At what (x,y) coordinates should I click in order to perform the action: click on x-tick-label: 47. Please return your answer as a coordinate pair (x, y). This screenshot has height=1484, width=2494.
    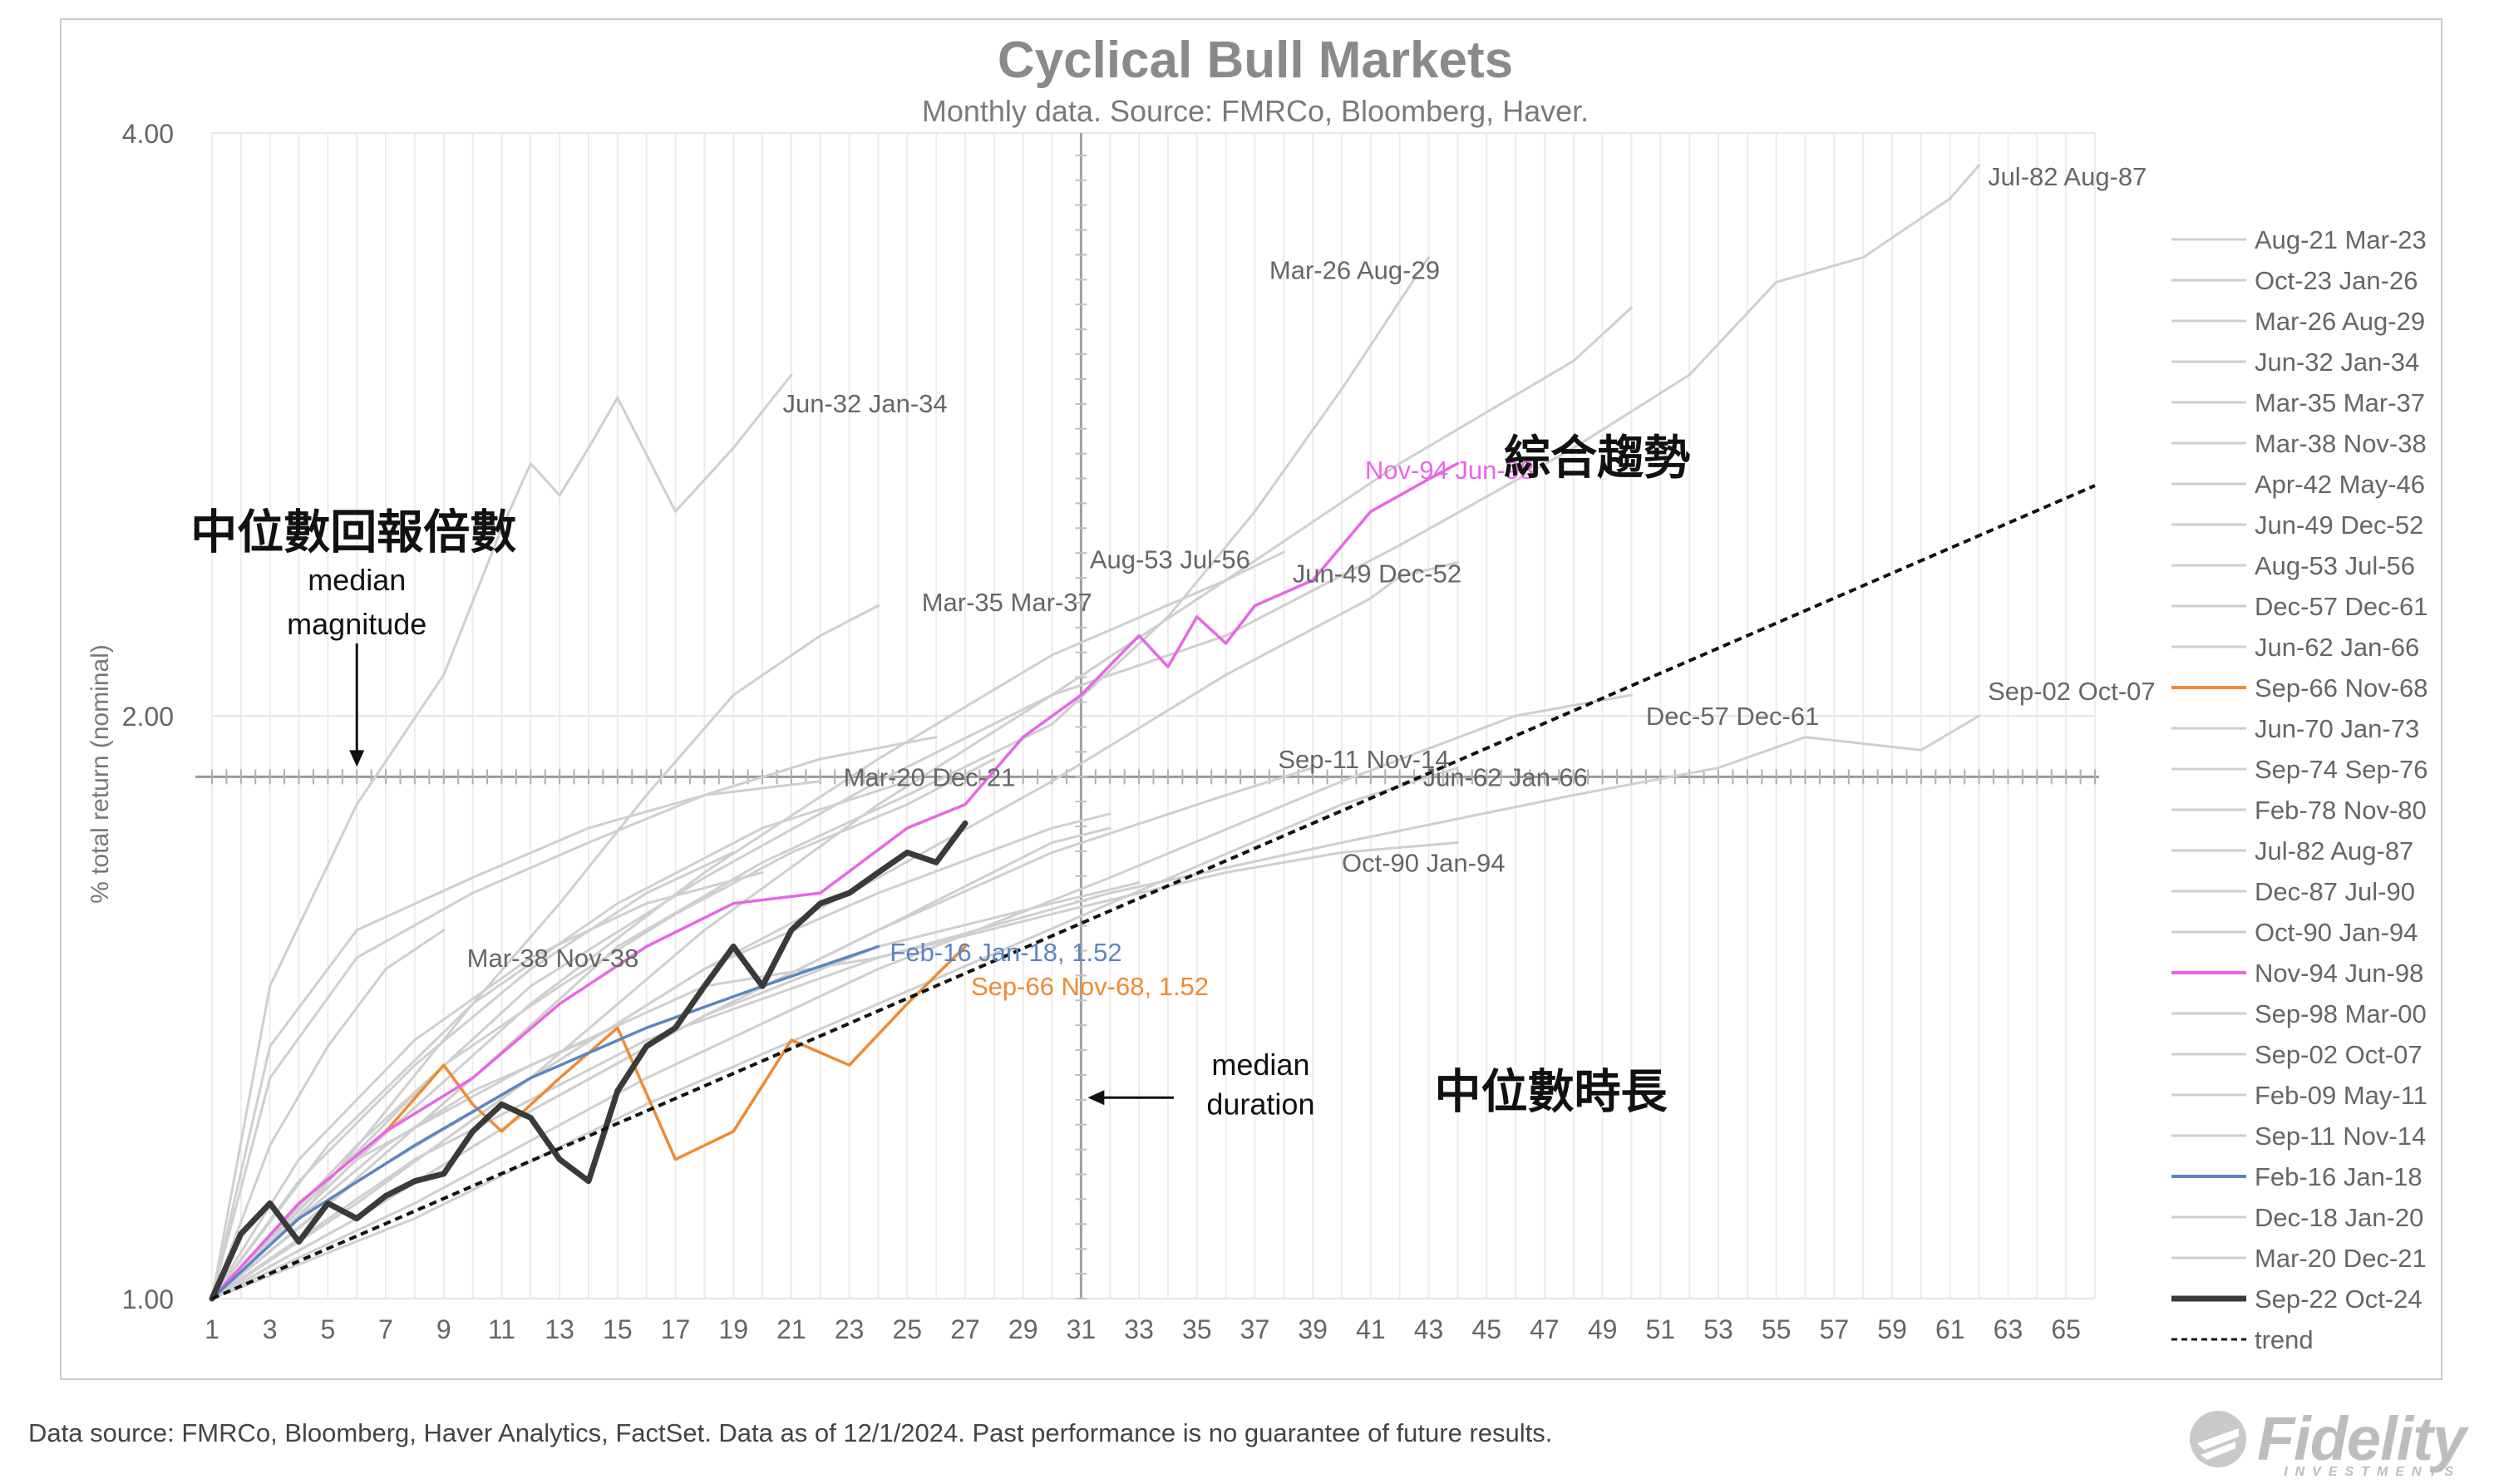
    Looking at the image, I should click on (1545, 1329).